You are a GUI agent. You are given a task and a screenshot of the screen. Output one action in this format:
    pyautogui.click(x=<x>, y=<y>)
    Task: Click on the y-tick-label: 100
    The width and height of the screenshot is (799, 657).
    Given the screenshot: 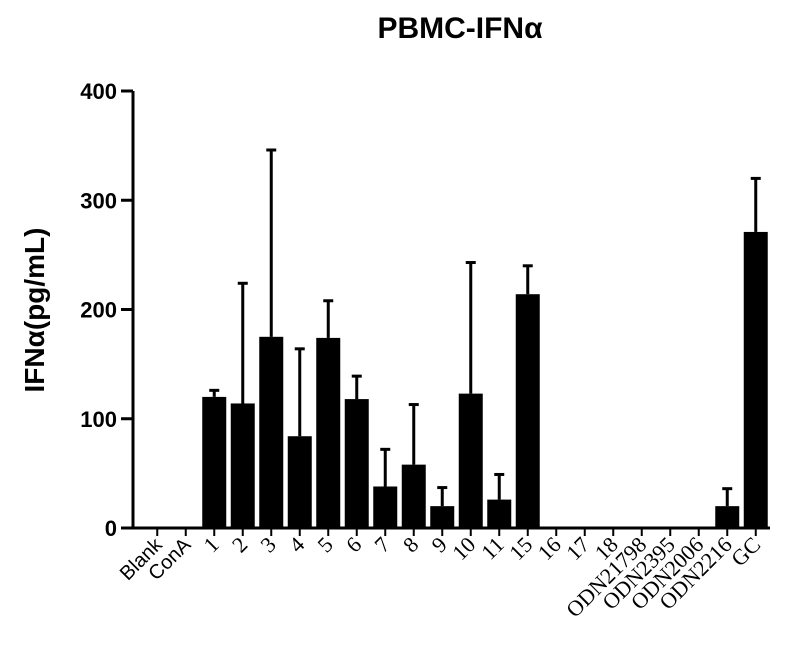 What is the action you would take?
    pyautogui.click(x=98, y=419)
    